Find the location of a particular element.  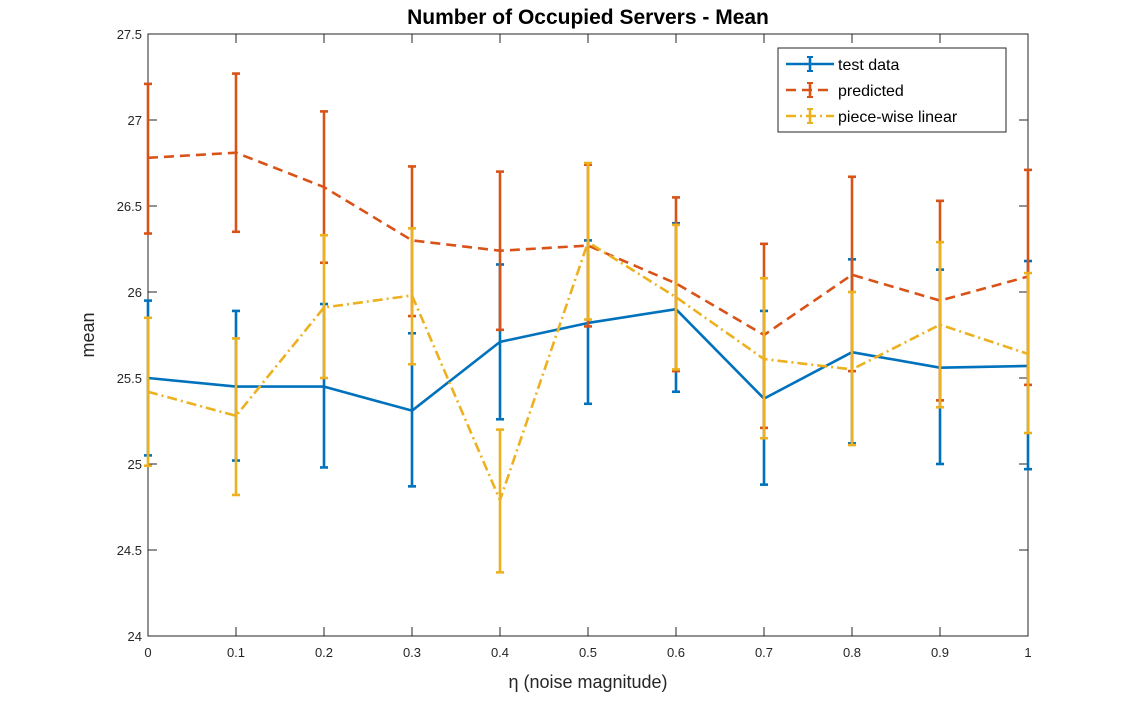

x-tick-label: 0.9 is located at coordinates (940, 652).